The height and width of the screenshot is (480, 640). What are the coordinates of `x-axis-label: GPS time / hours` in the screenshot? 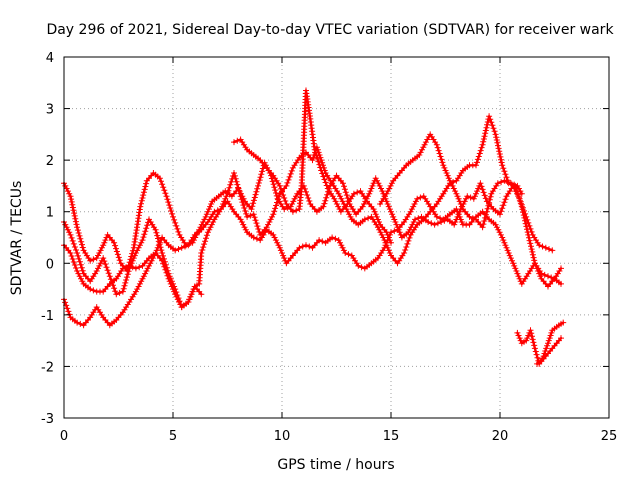 It's located at (335, 465).